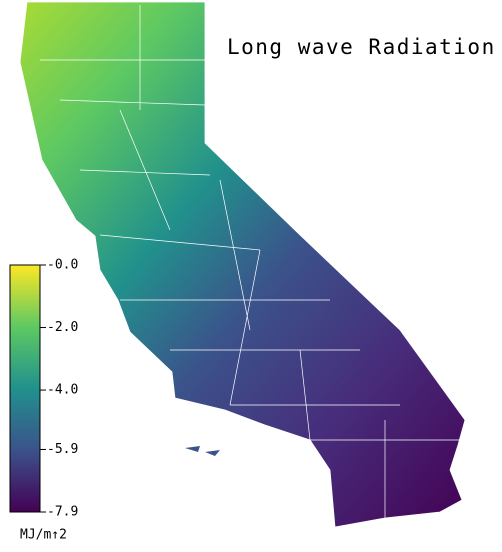 The image size is (502, 552). I want to click on colorbar-tick-label: -5.9, so click(62, 449).